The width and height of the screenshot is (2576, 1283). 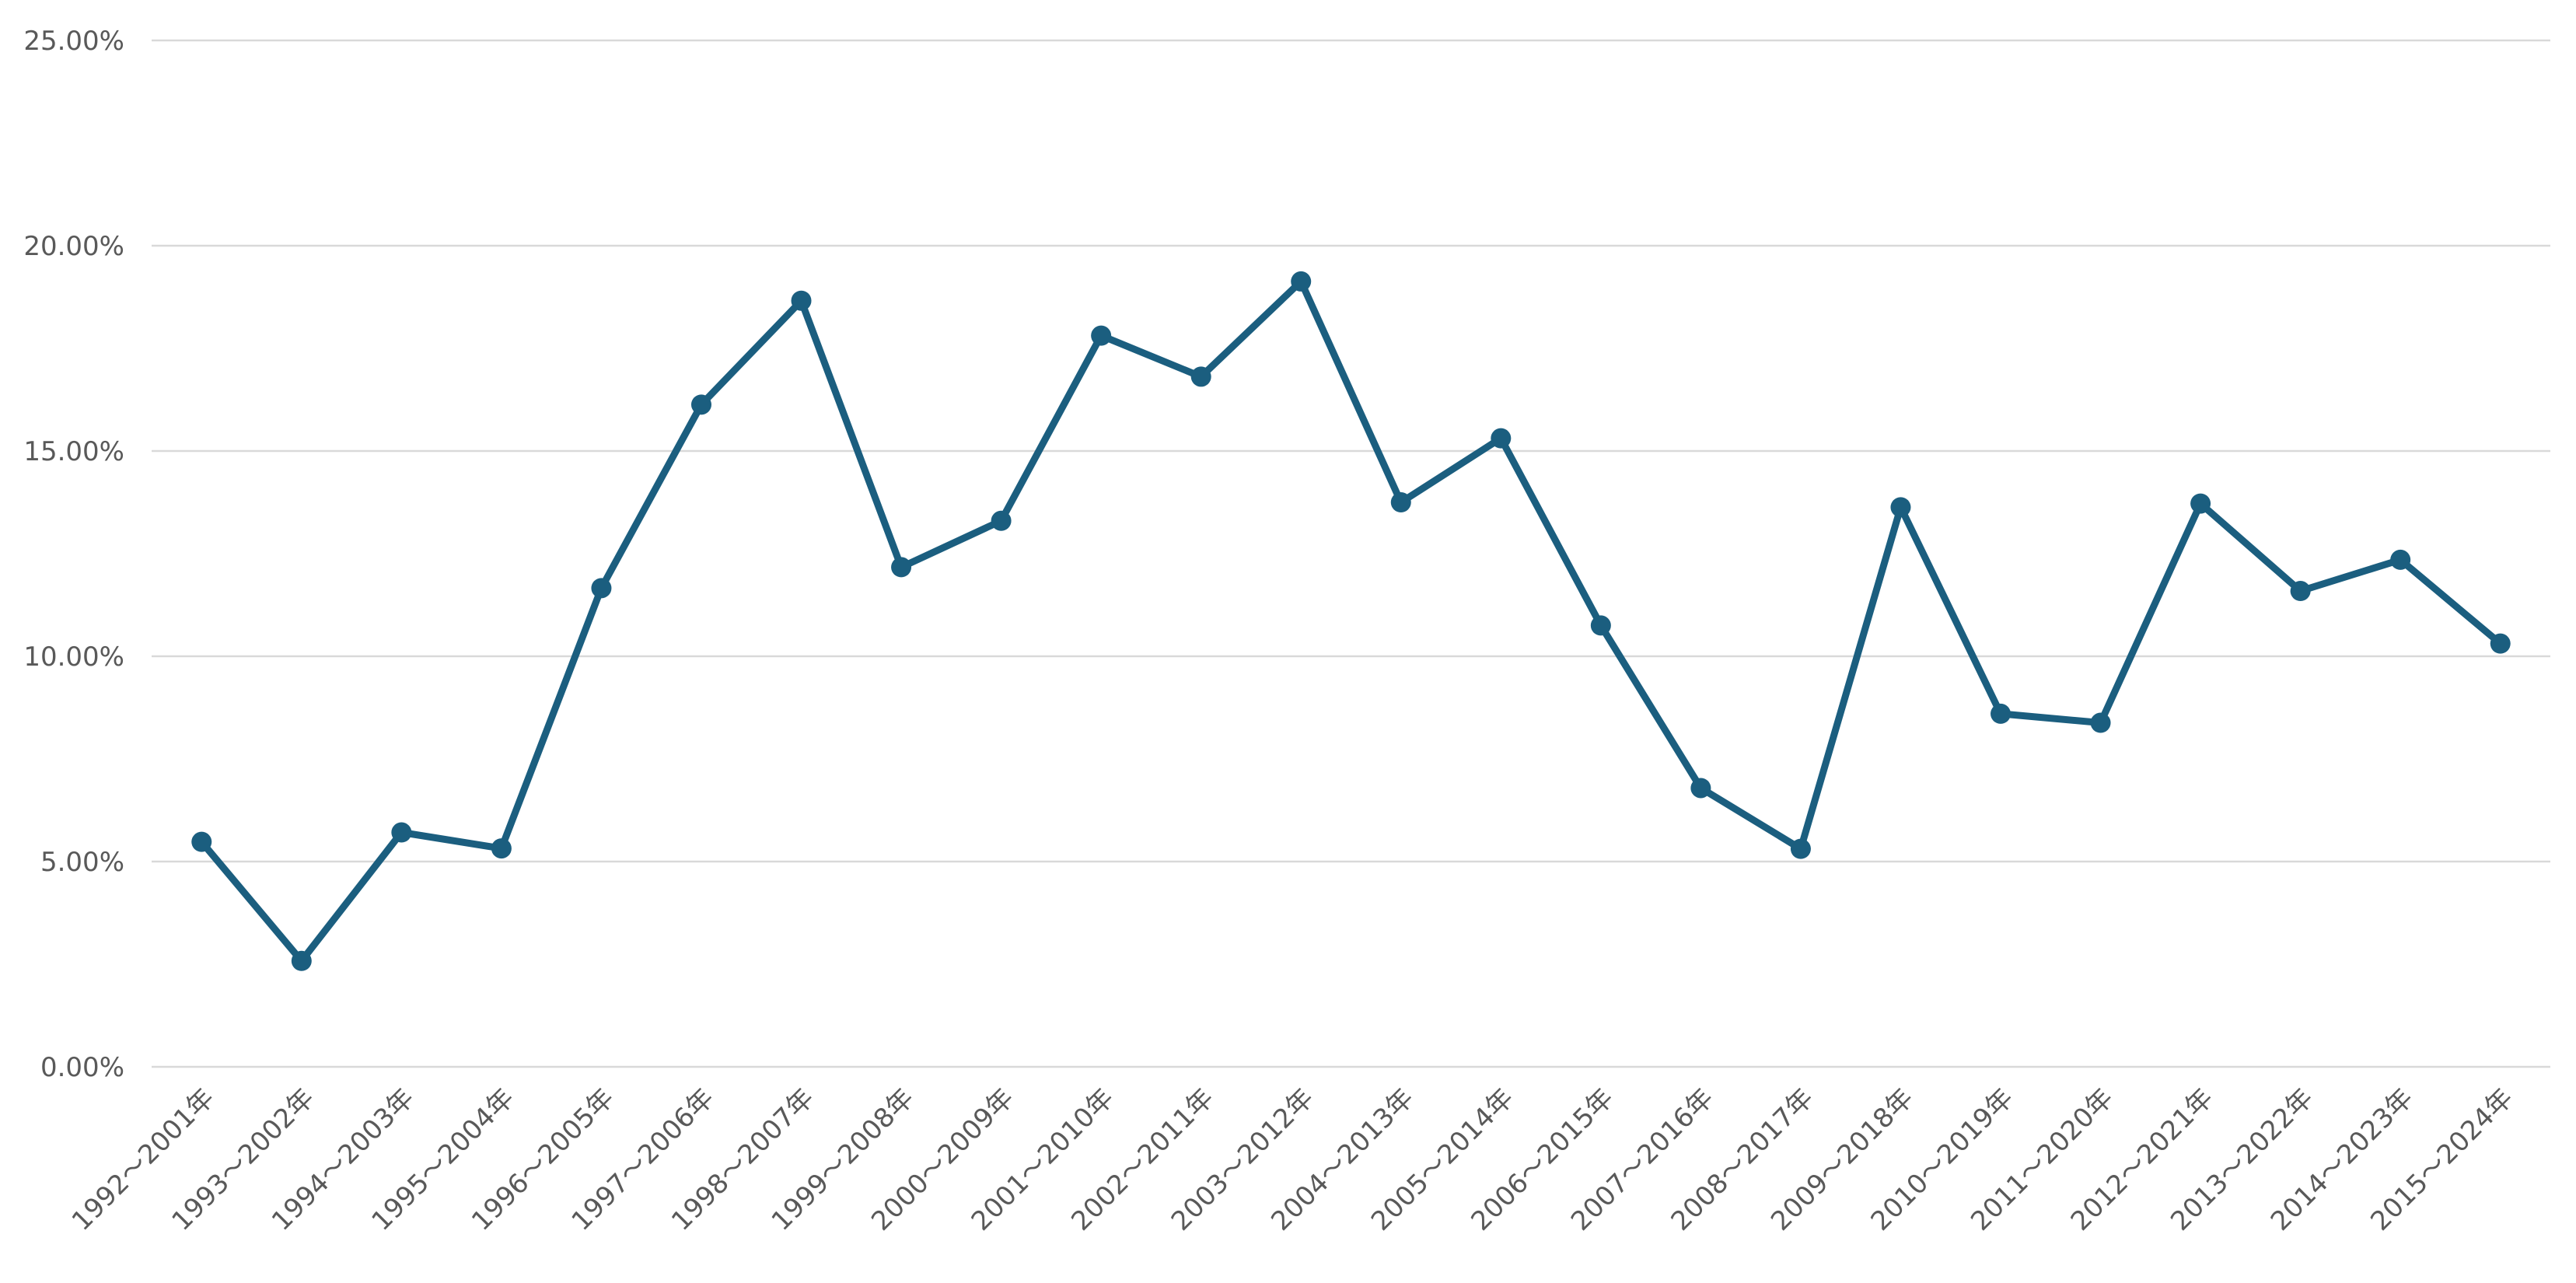 What do you see at coordinates (73, 657) in the screenshot?
I see `y-tick-label: 10.00%` at bounding box center [73, 657].